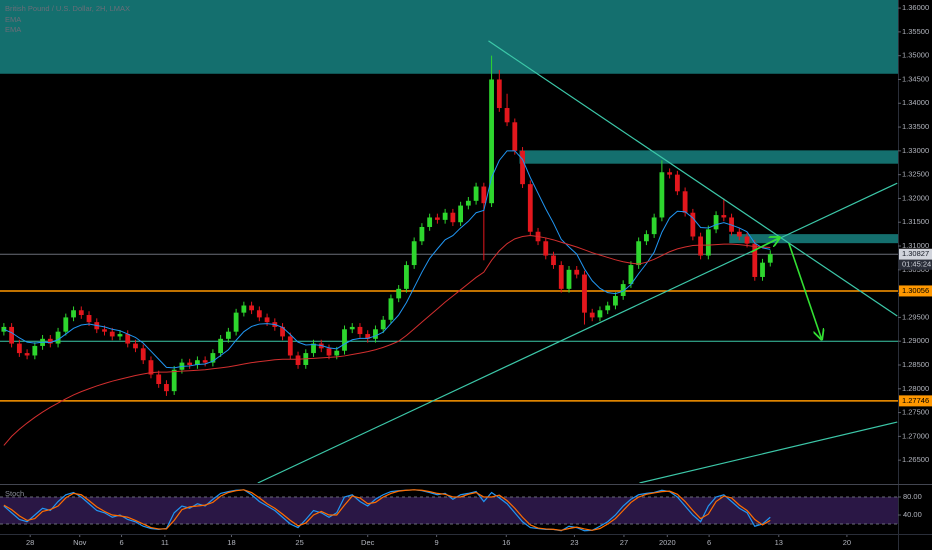  What do you see at coordinates (915, 55) in the screenshot?
I see `y-tick-label: 1.35000` at bounding box center [915, 55].